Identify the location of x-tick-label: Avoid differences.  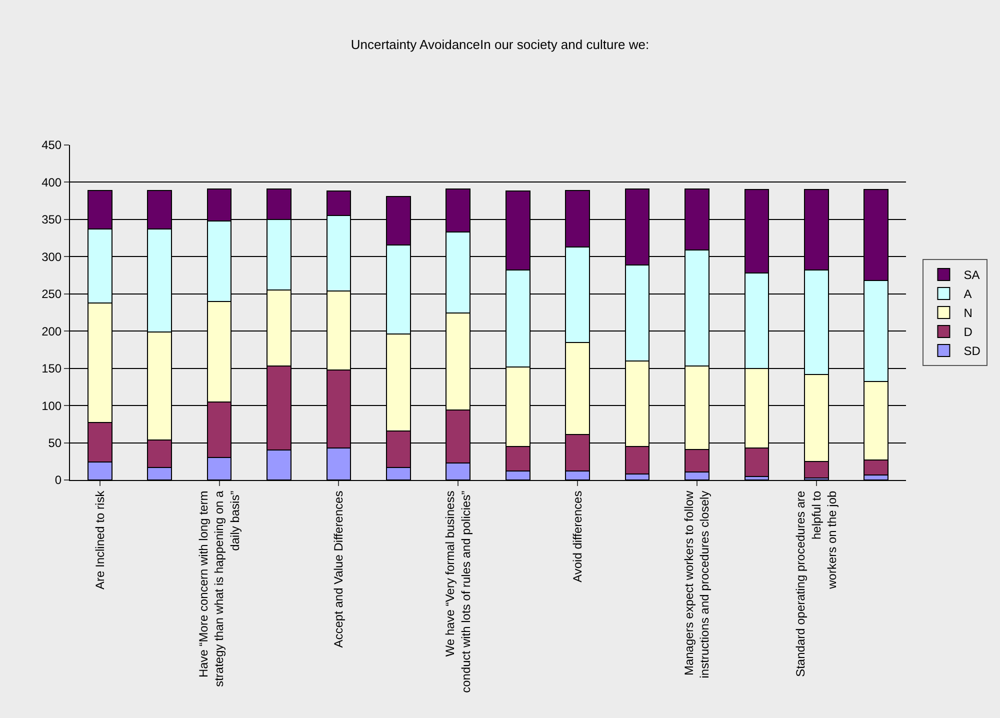
(577, 536).